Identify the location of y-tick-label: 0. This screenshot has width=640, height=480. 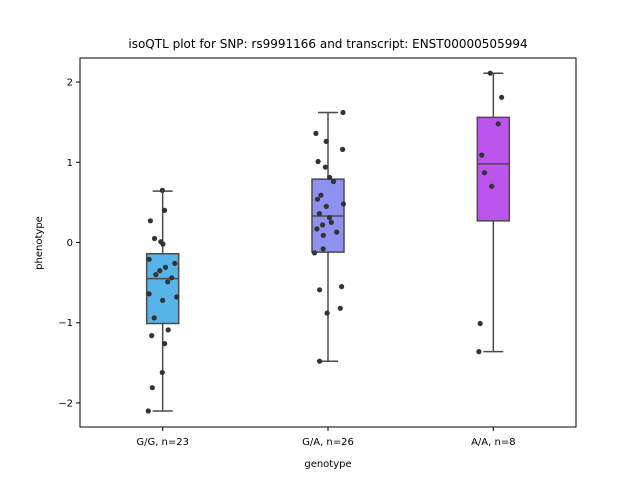
(70, 243).